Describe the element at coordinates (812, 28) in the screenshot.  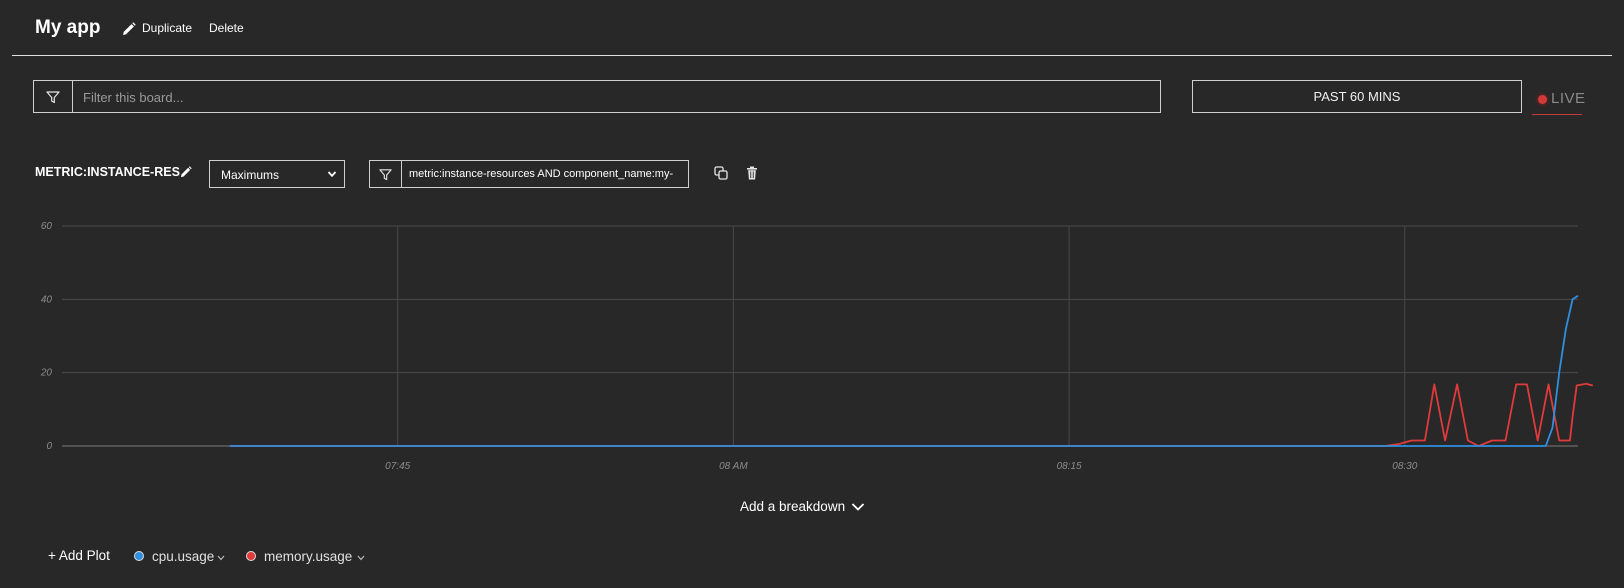
I see `board-header: My app Duplicate Delete` at that location.